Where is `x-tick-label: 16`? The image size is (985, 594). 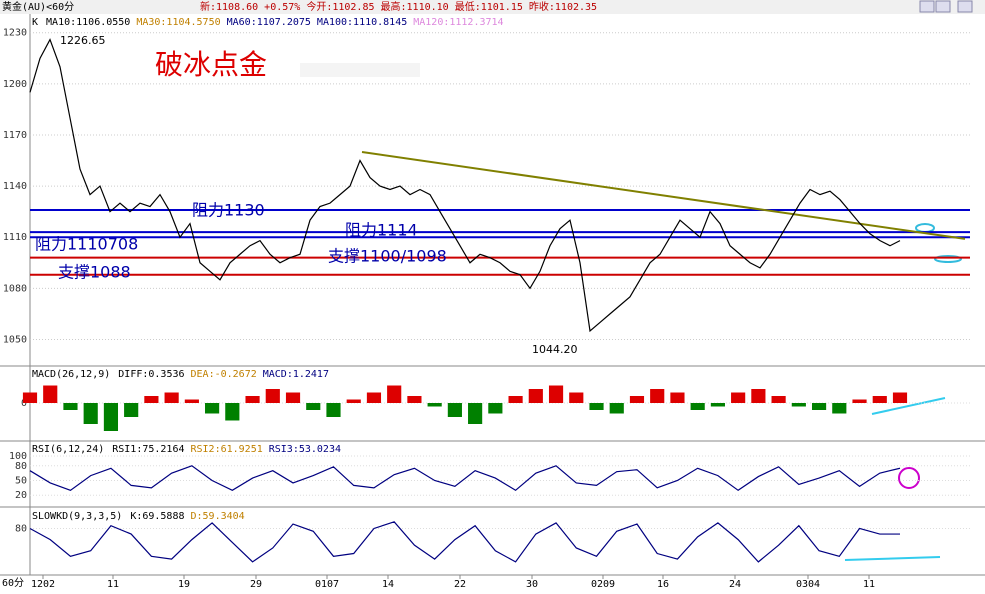
x-tick-label: 16 is located at coordinates (663, 584).